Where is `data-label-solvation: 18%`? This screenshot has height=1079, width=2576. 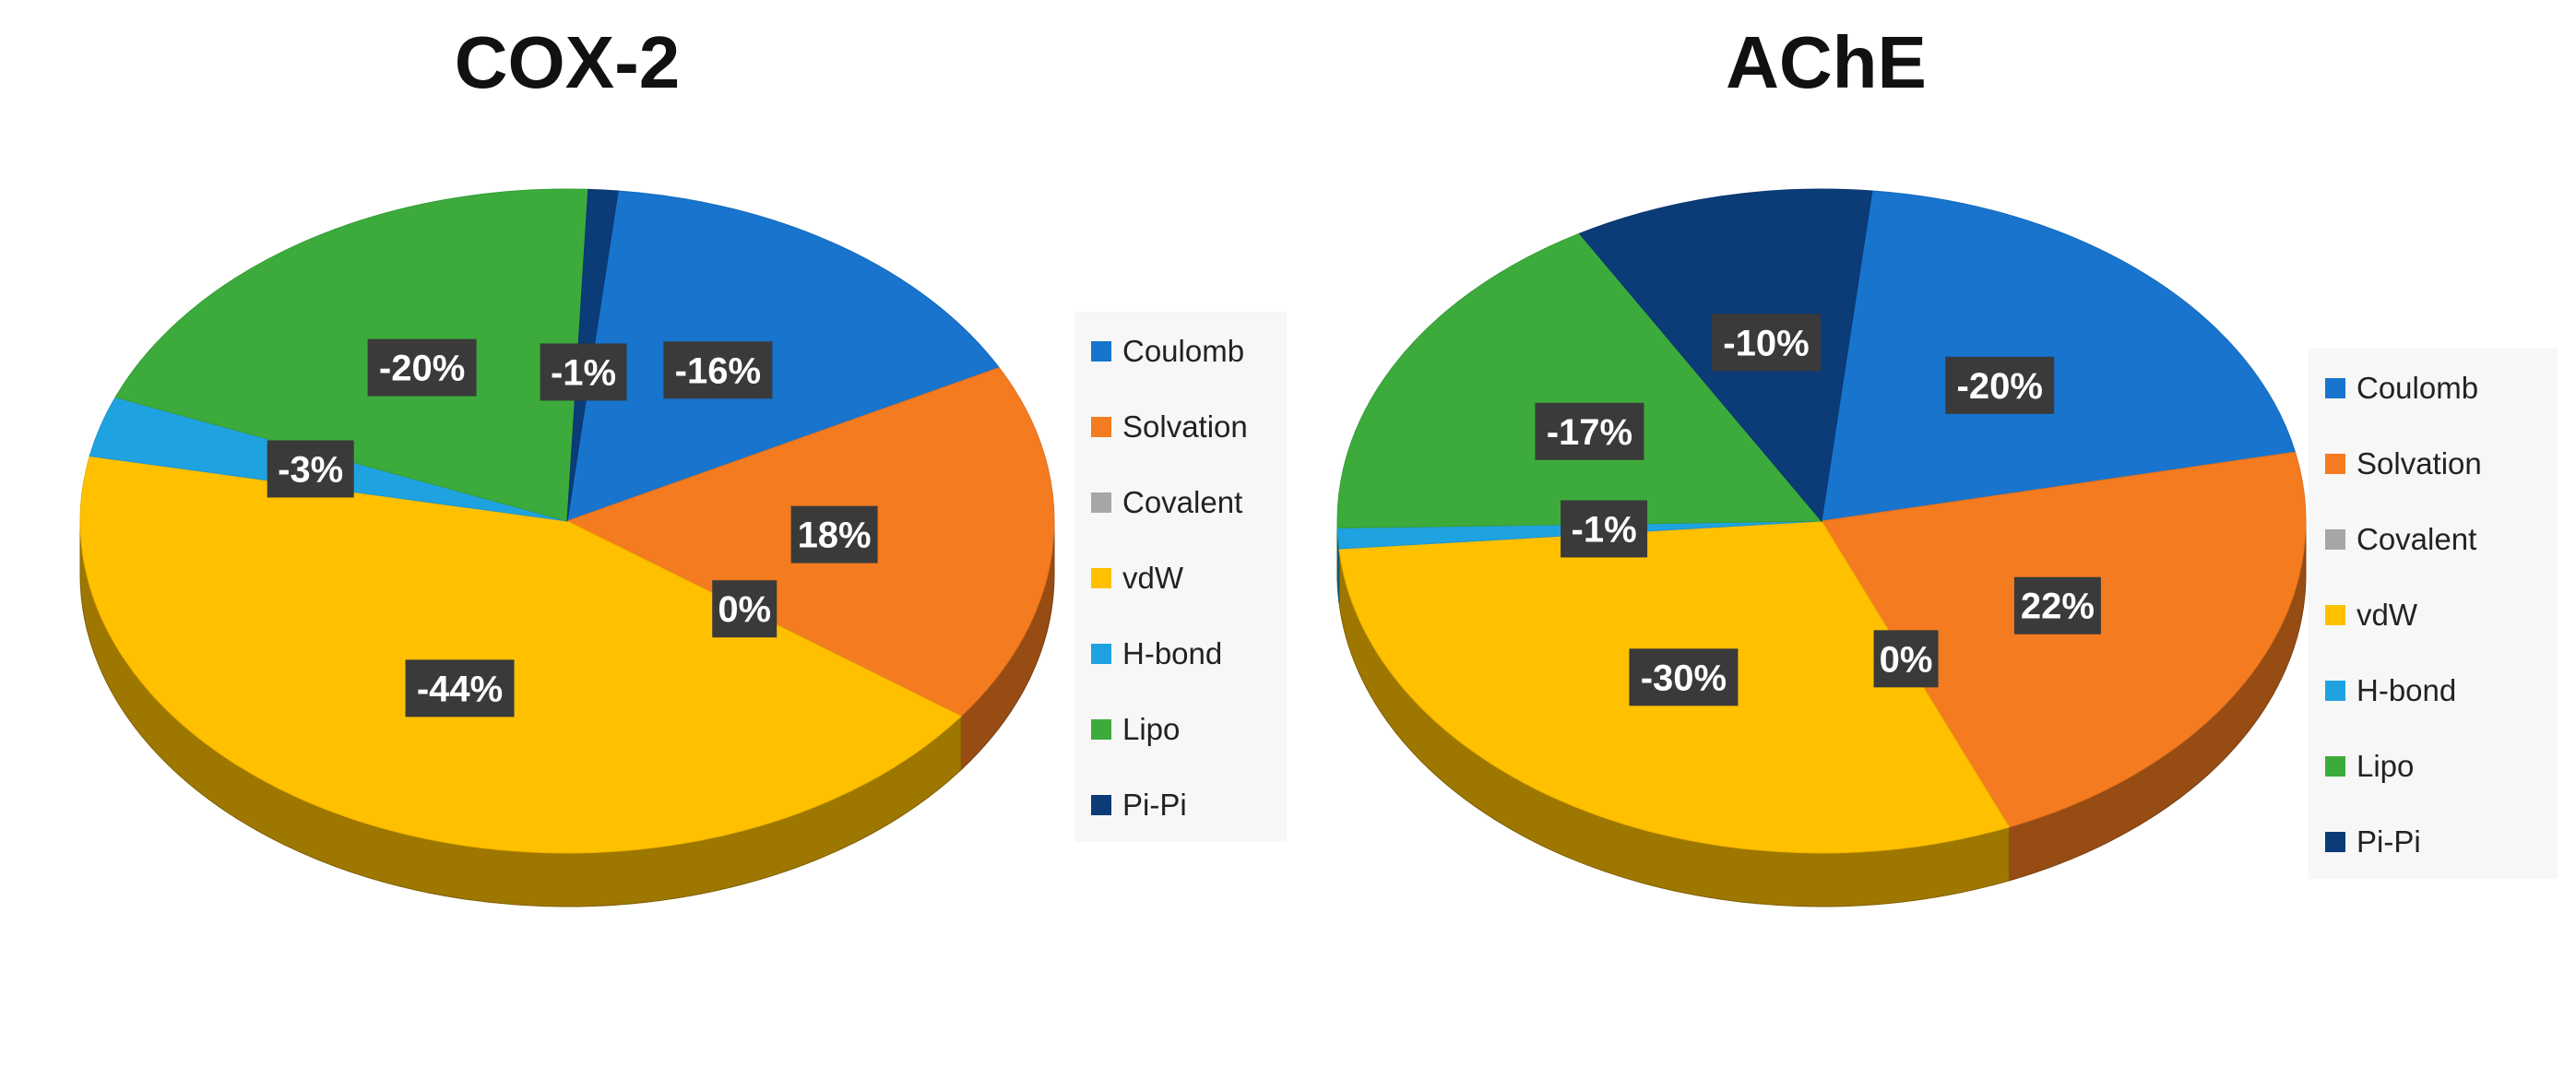 data-label-solvation: 18% is located at coordinates (834, 534).